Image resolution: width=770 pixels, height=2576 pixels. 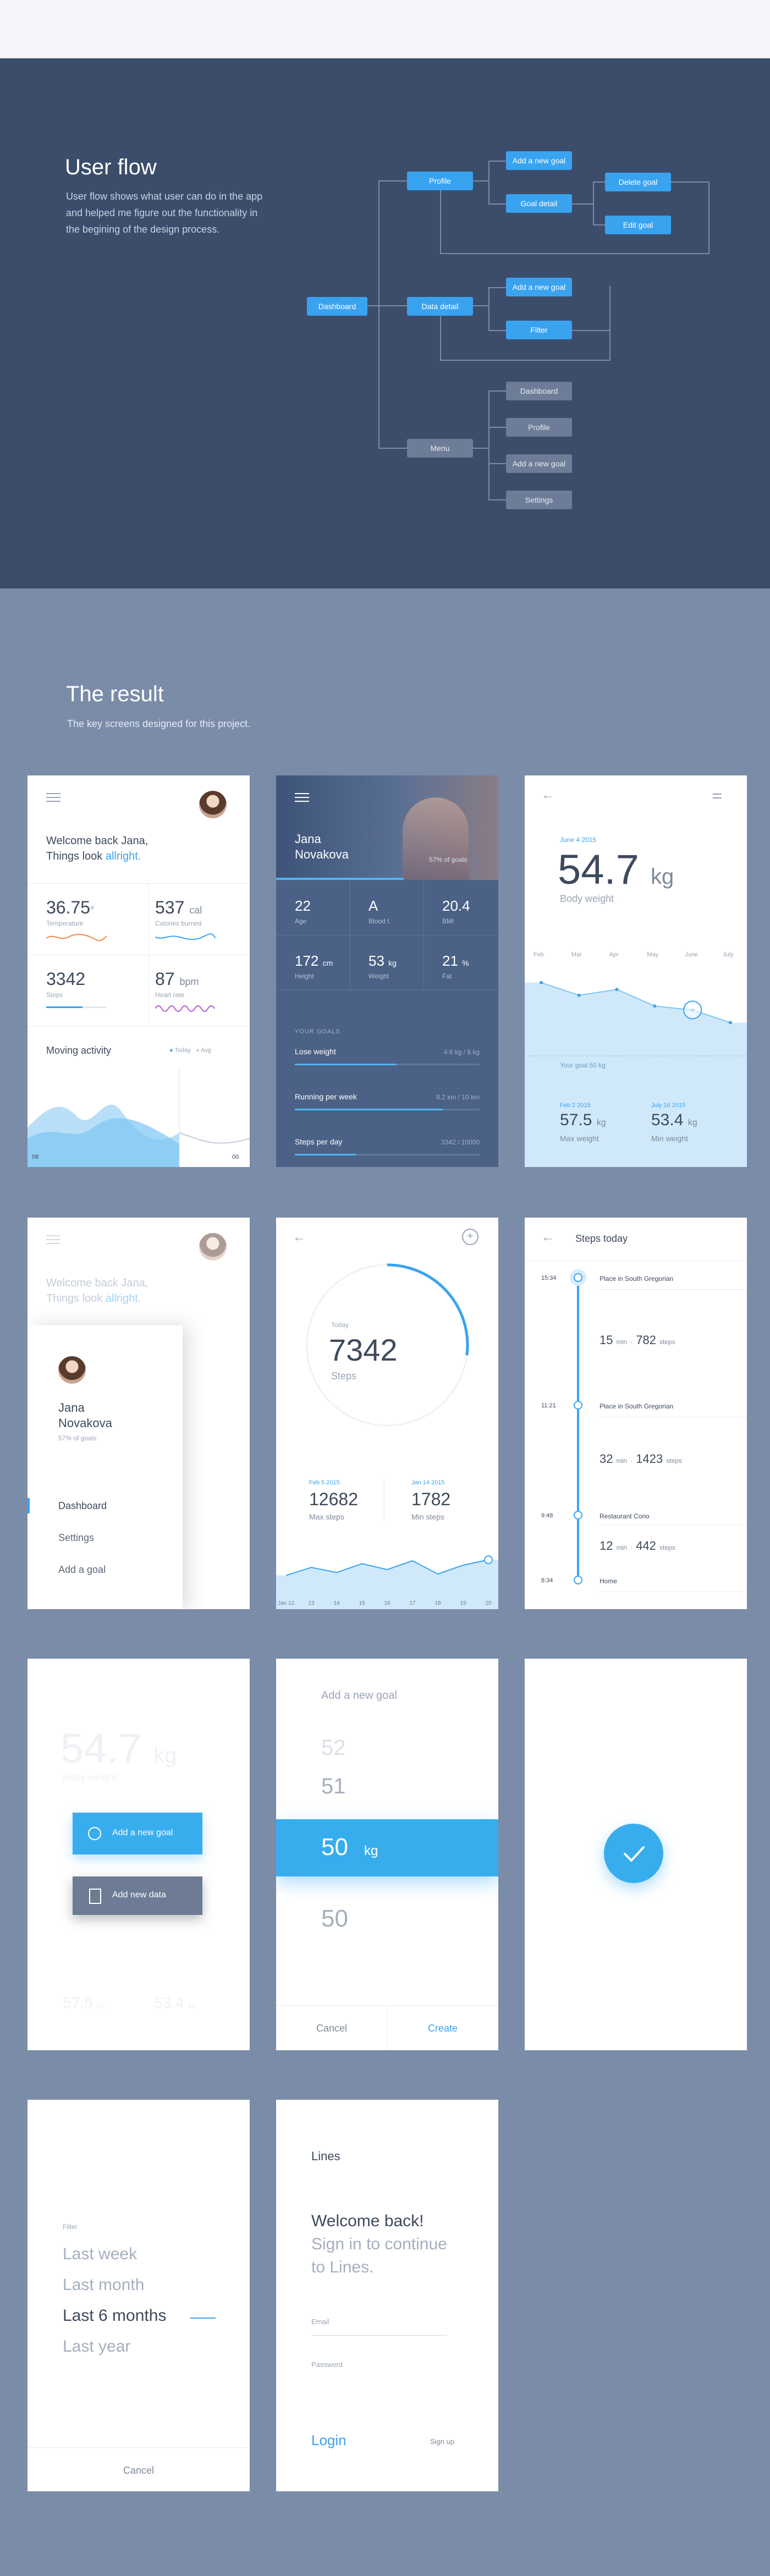 What do you see at coordinates (442, 2441) in the screenshot?
I see `signup-link: Sign up` at bounding box center [442, 2441].